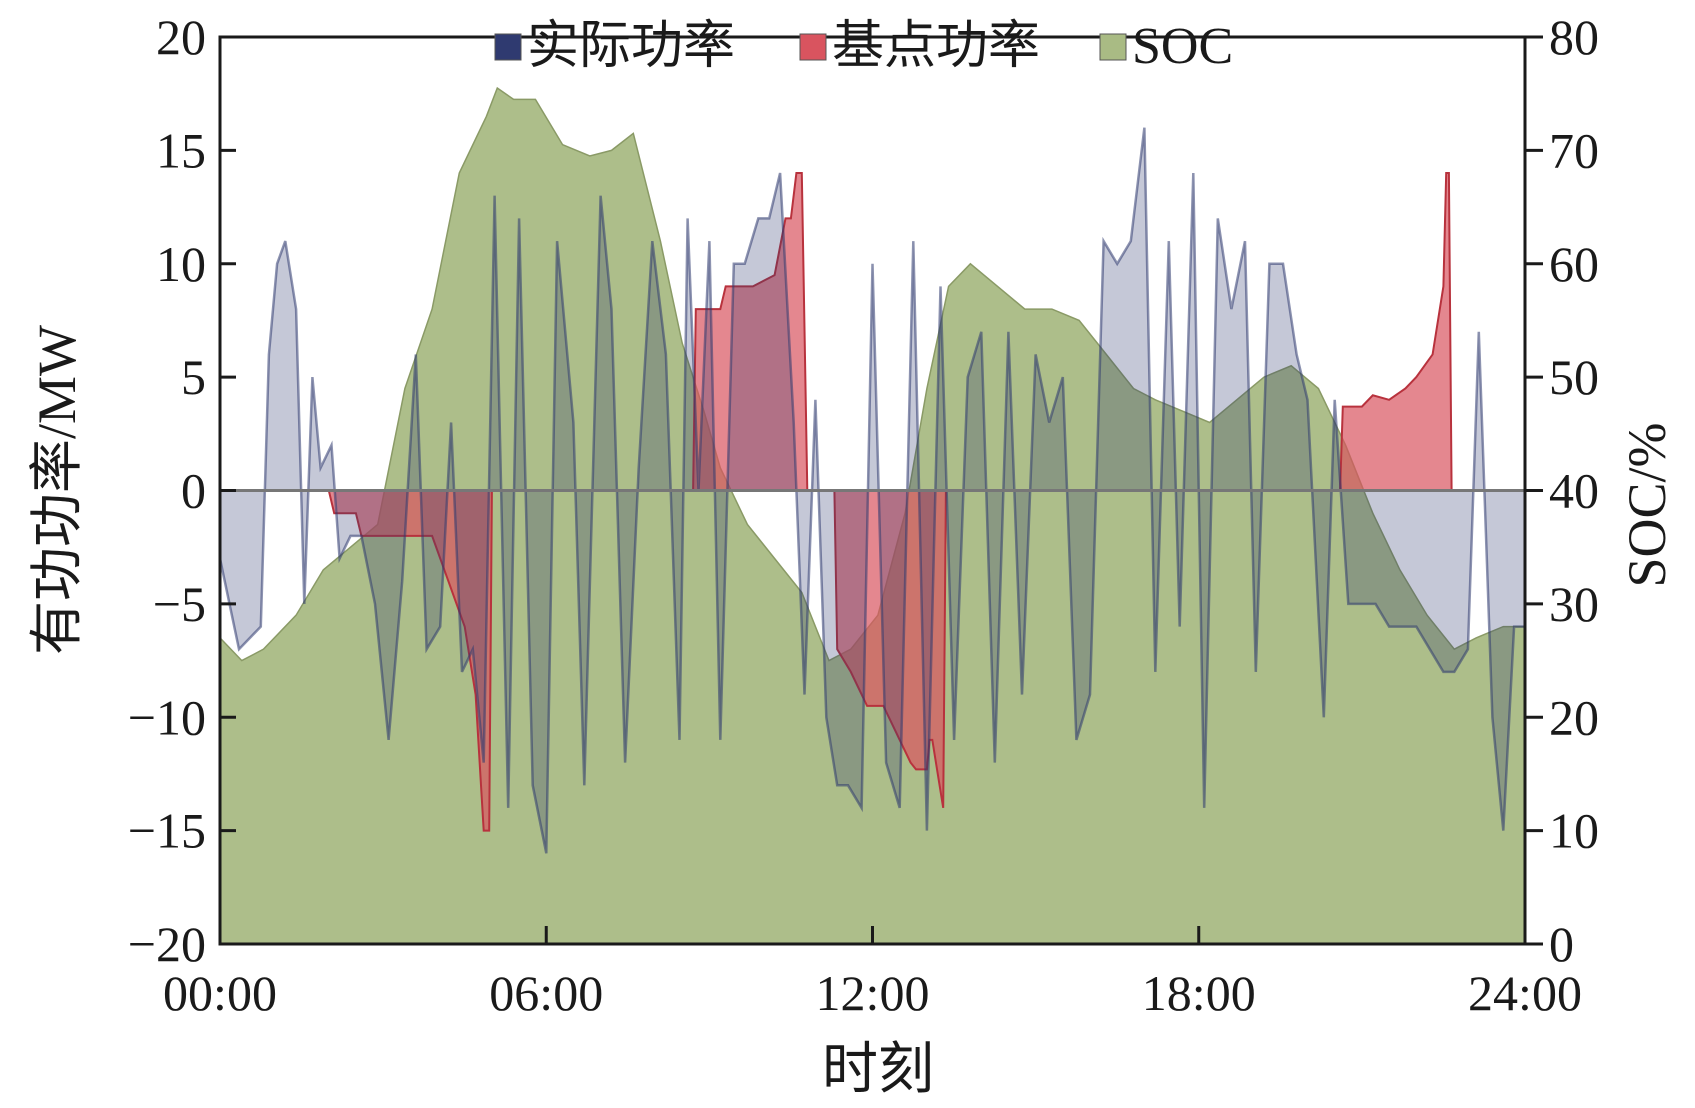 The image size is (1695, 1108). I want to click on legend-label: 实际功率, so click(631, 46).